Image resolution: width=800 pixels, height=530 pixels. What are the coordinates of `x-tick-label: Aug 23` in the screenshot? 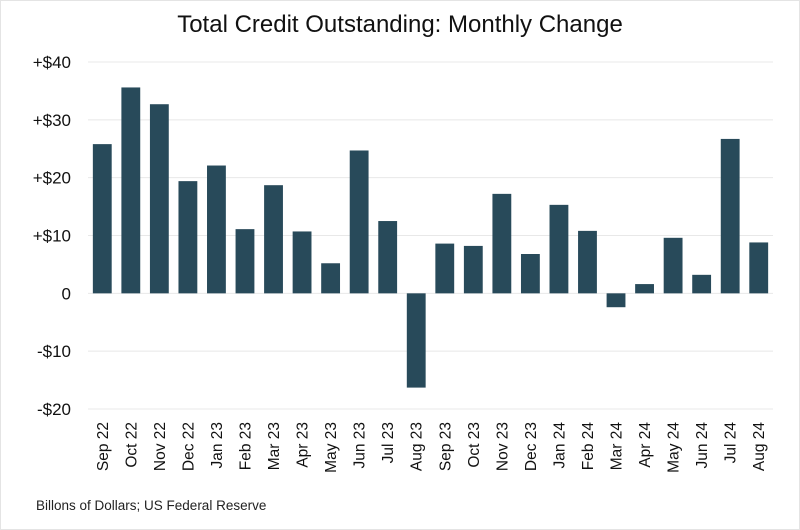 It's located at (417, 446).